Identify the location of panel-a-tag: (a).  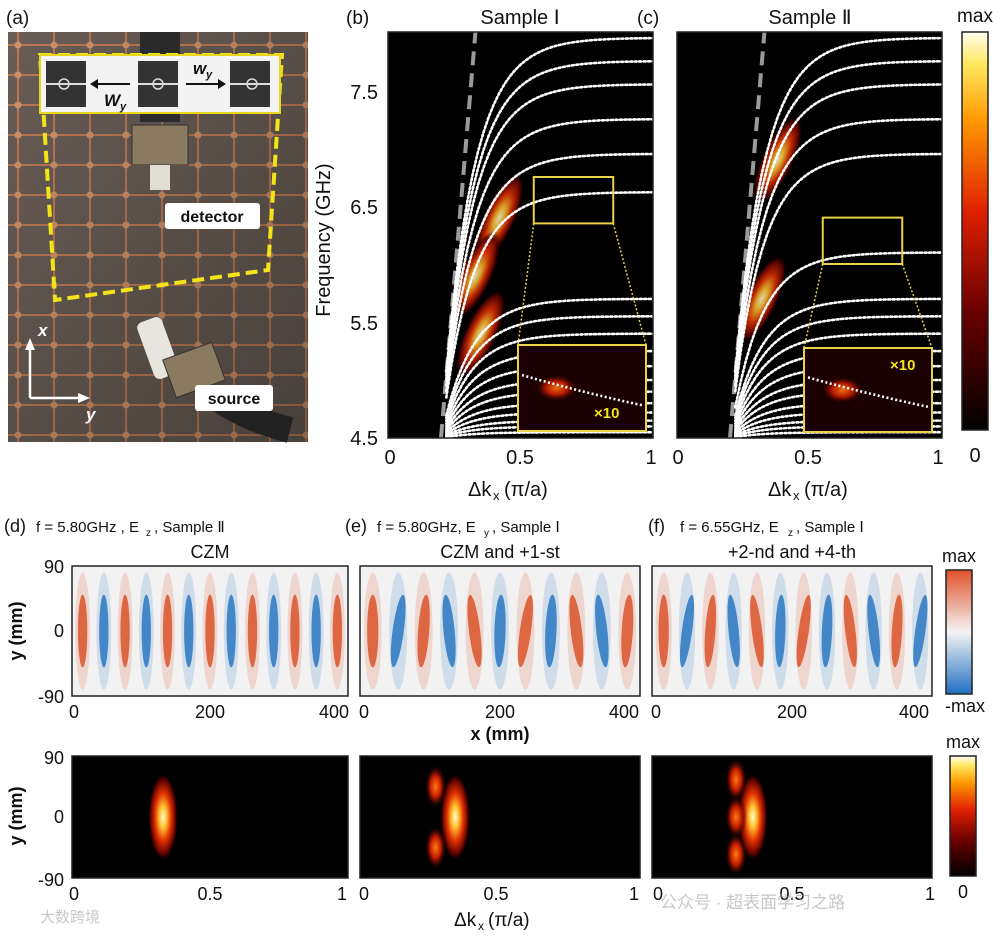
(17, 18).